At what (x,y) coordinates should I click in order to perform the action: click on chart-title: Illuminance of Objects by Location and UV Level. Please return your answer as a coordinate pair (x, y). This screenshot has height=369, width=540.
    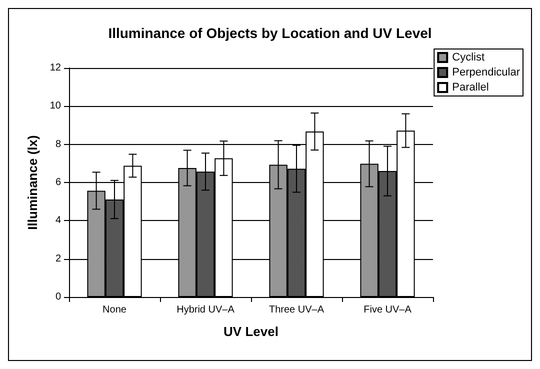
    Looking at the image, I should click on (270, 33).